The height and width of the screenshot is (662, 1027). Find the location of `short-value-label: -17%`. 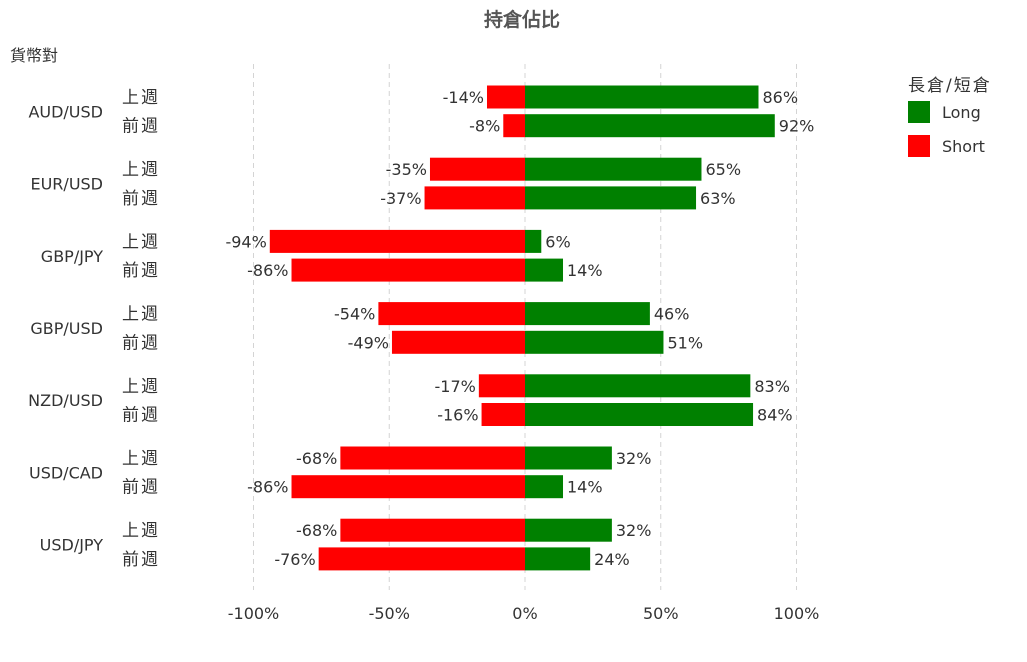

short-value-label: -17% is located at coordinates (455, 386).